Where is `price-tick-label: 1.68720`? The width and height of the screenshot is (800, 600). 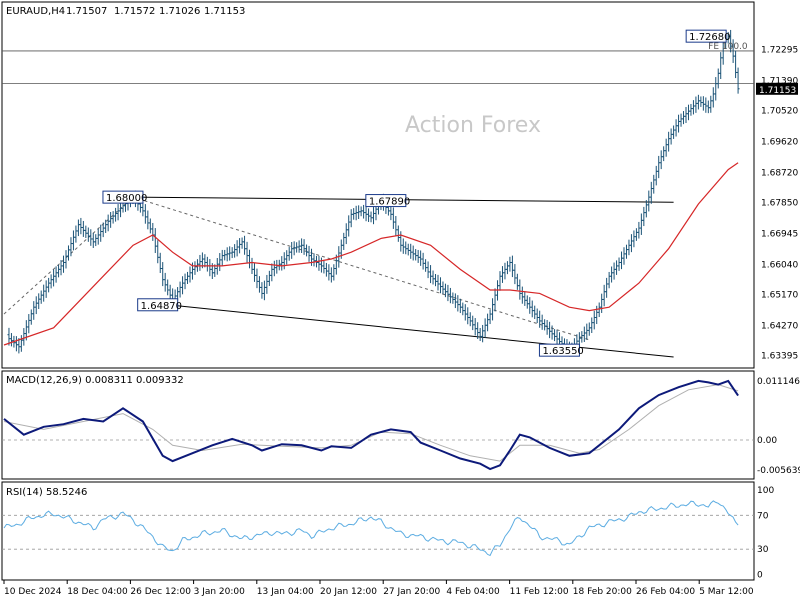
price-tick-label: 1.68720 is located at coordinates (779, 173).